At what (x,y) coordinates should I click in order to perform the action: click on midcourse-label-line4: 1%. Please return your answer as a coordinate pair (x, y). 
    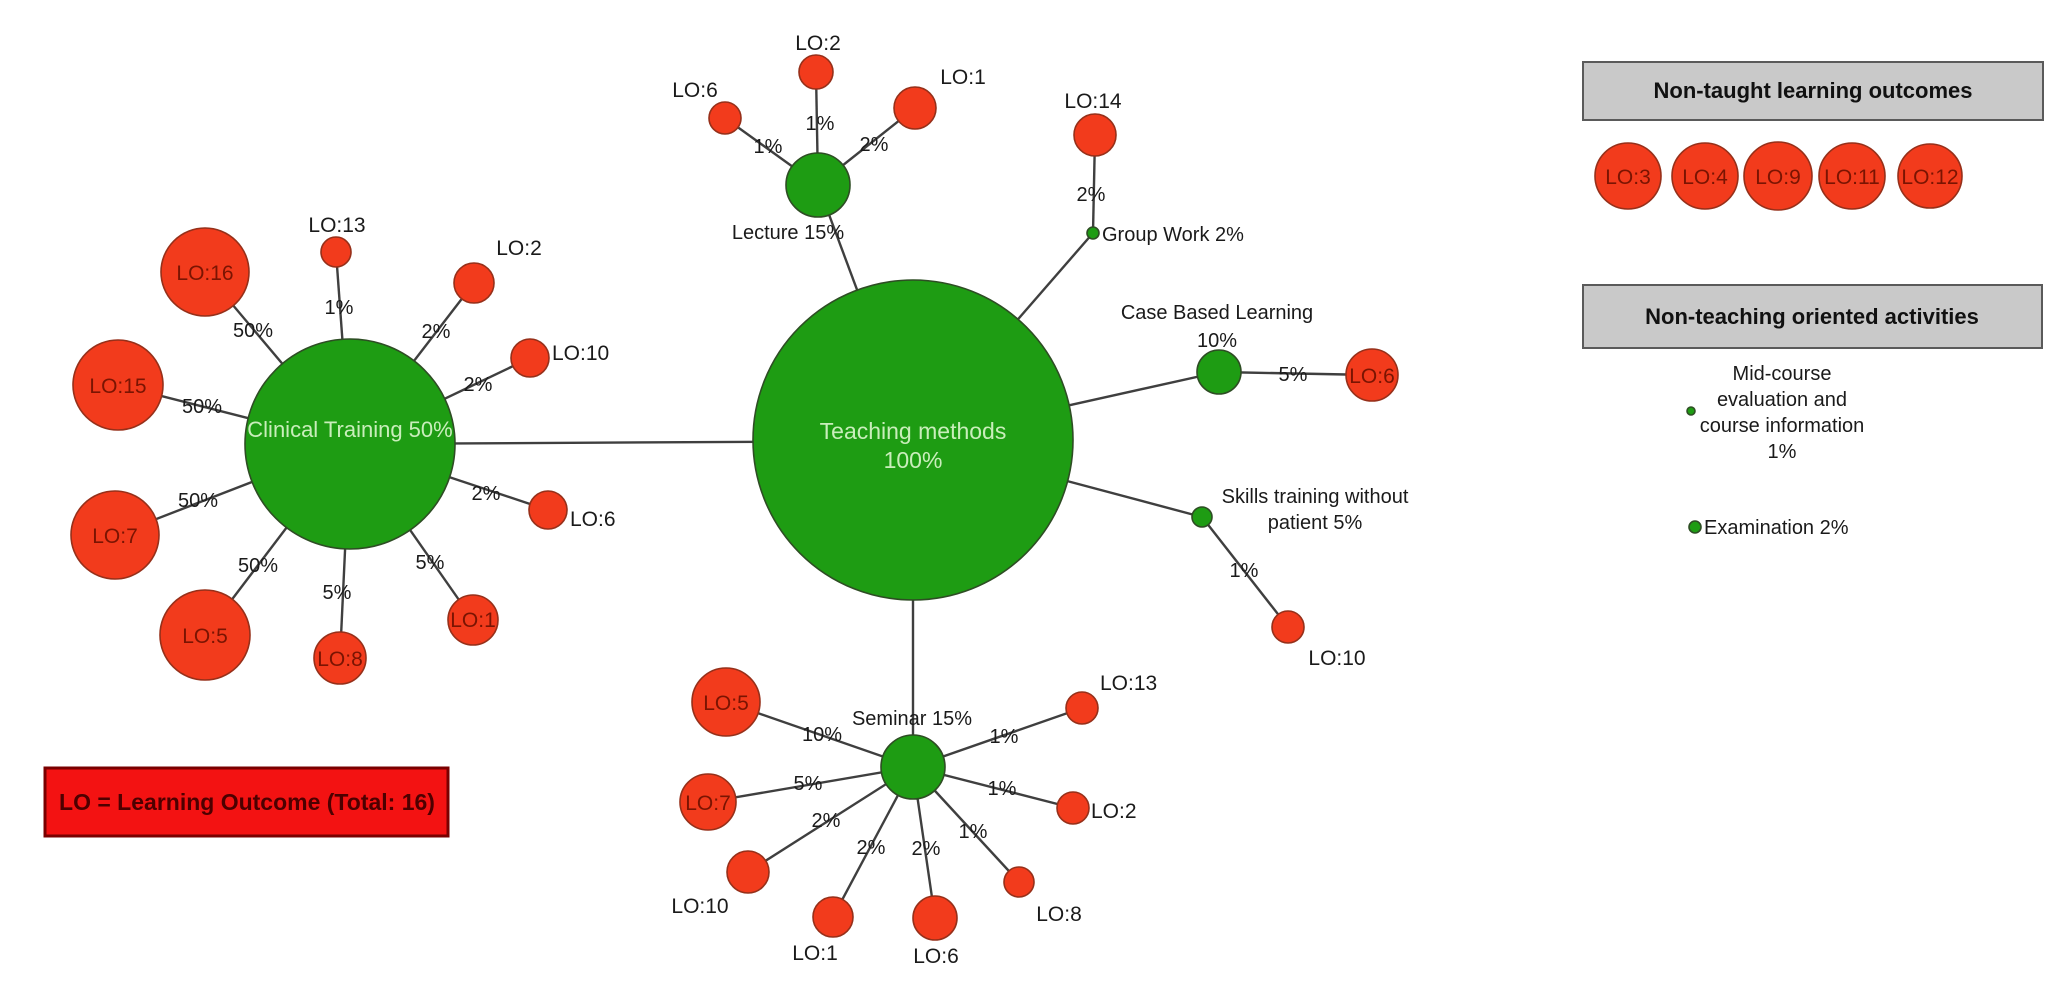
    Looking at the image, I should click on (1782, 452).